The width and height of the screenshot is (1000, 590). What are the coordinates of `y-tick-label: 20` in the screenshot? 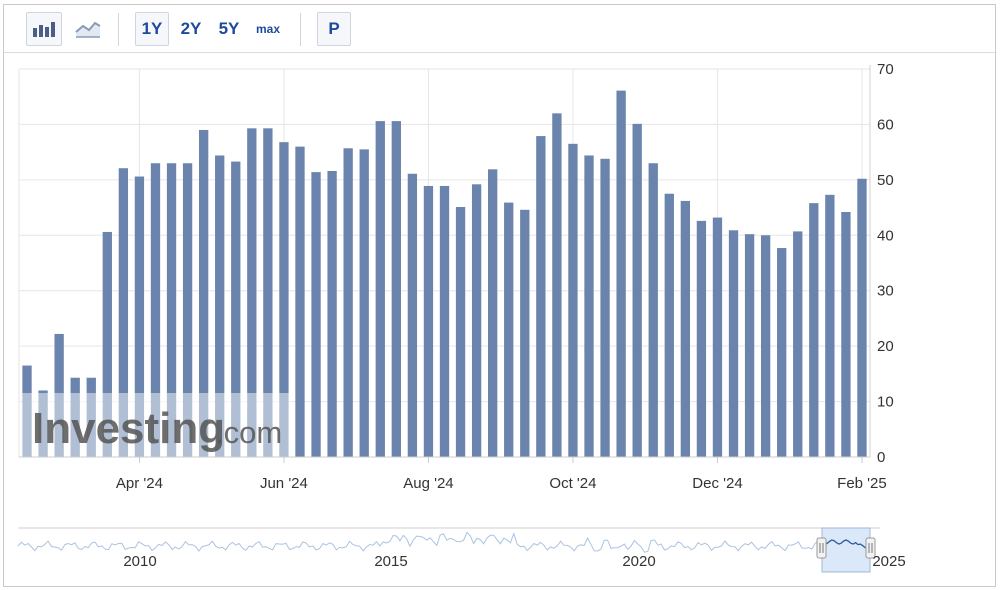 It's located at (885, 346).